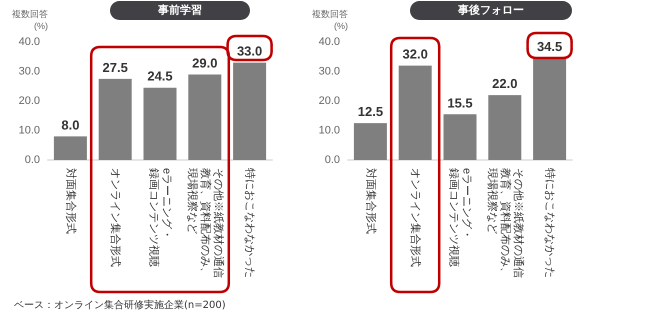 Image resolution: width=650 pixels, height=317 pixels. What do you see at coordinates (115, 67) in the screenshot?
I see `data-label: 27.5` at bounding box center [115, 67].